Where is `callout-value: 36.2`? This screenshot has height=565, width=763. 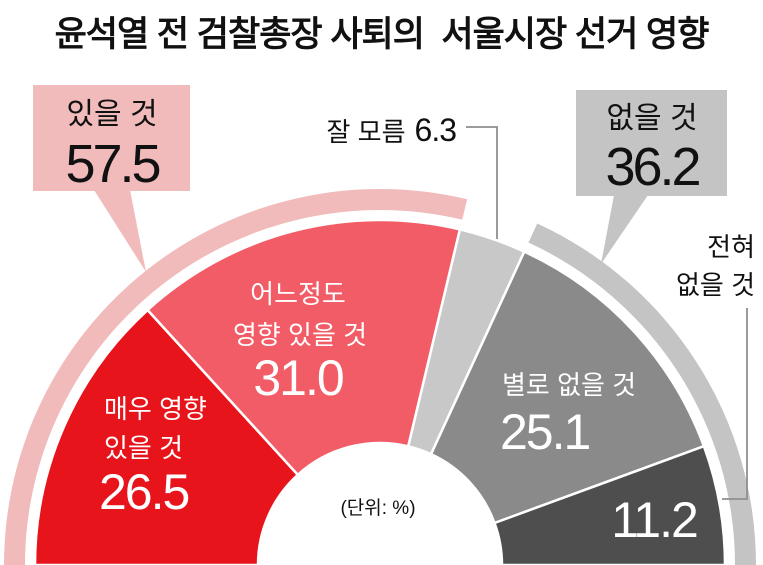 callout-value: 36.2 is located at coordinates (652, 167).